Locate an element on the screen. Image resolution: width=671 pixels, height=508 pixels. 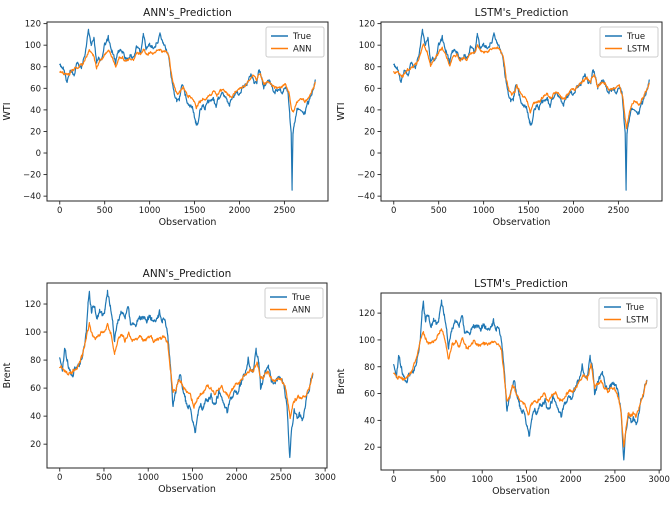
plot-spines is located at coordinates (521, 381).